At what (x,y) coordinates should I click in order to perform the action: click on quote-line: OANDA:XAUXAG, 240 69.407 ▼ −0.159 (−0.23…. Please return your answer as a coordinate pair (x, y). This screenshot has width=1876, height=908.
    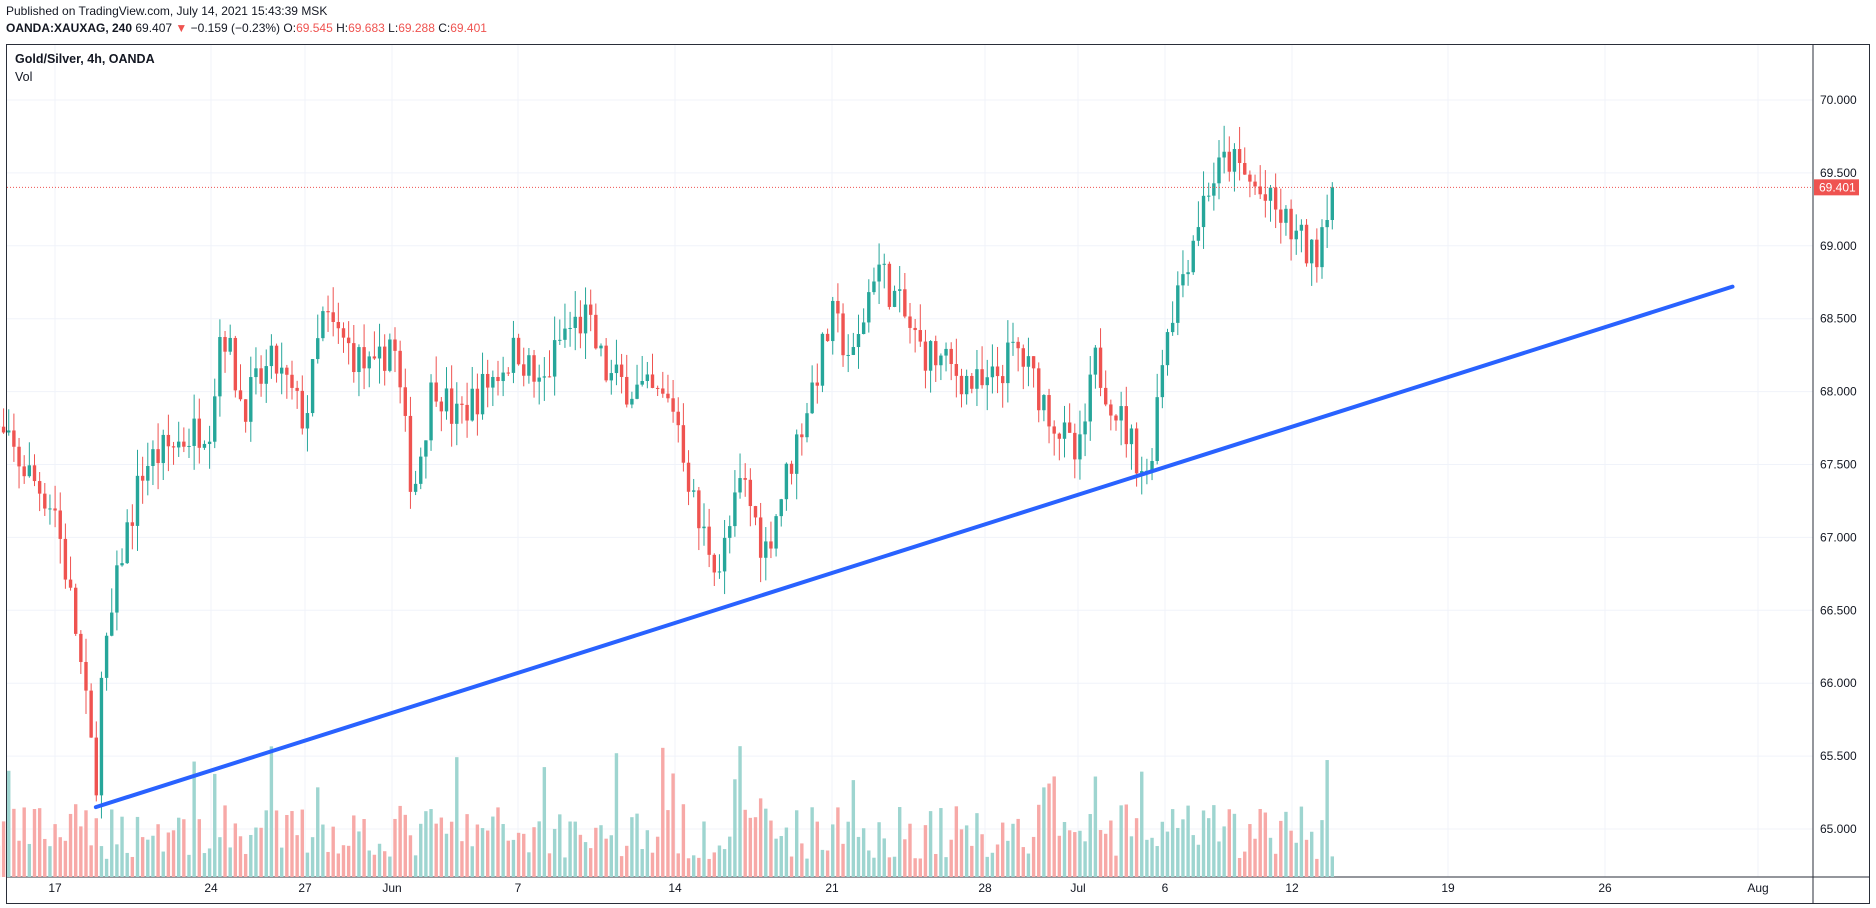
    Looking at the image, I should click on (246, 28).